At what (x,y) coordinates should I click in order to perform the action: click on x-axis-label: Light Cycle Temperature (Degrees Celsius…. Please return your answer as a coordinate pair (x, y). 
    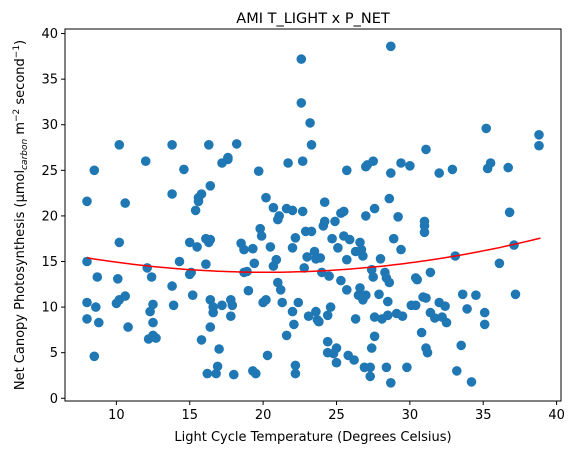
    Looking at the image, I should click on (312, 437).